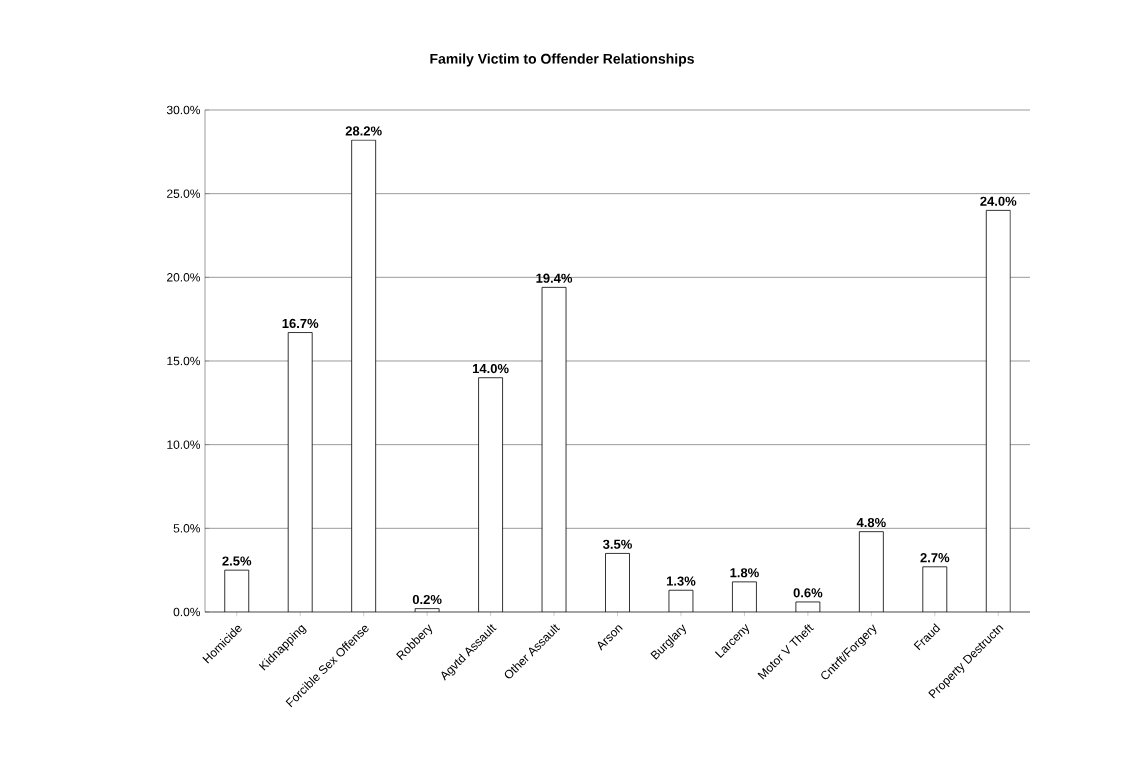  I want to click on data-label: 16.7%, so click(300, 323).